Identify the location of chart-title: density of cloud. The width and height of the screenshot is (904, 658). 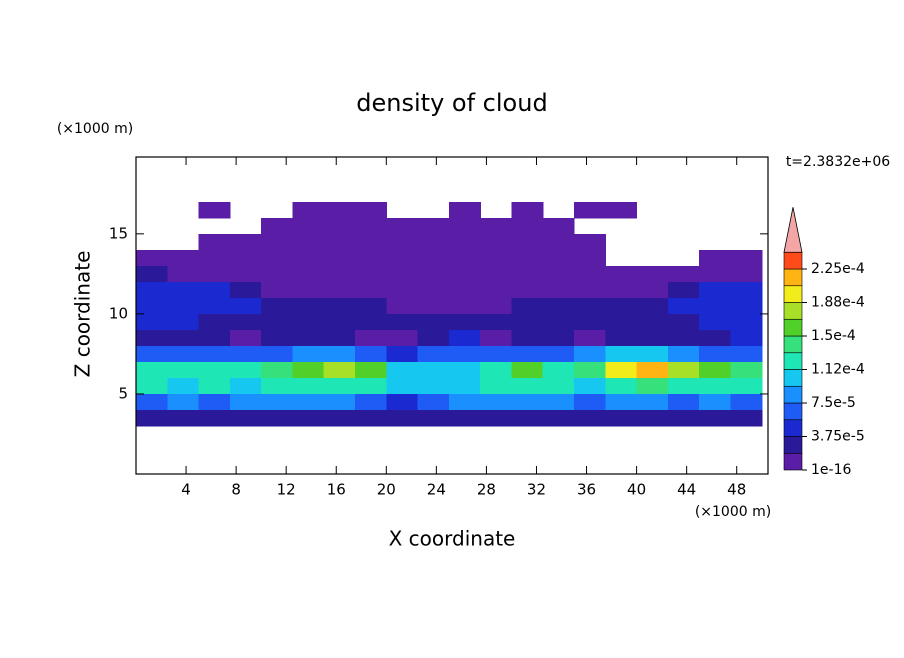
(451, 103).